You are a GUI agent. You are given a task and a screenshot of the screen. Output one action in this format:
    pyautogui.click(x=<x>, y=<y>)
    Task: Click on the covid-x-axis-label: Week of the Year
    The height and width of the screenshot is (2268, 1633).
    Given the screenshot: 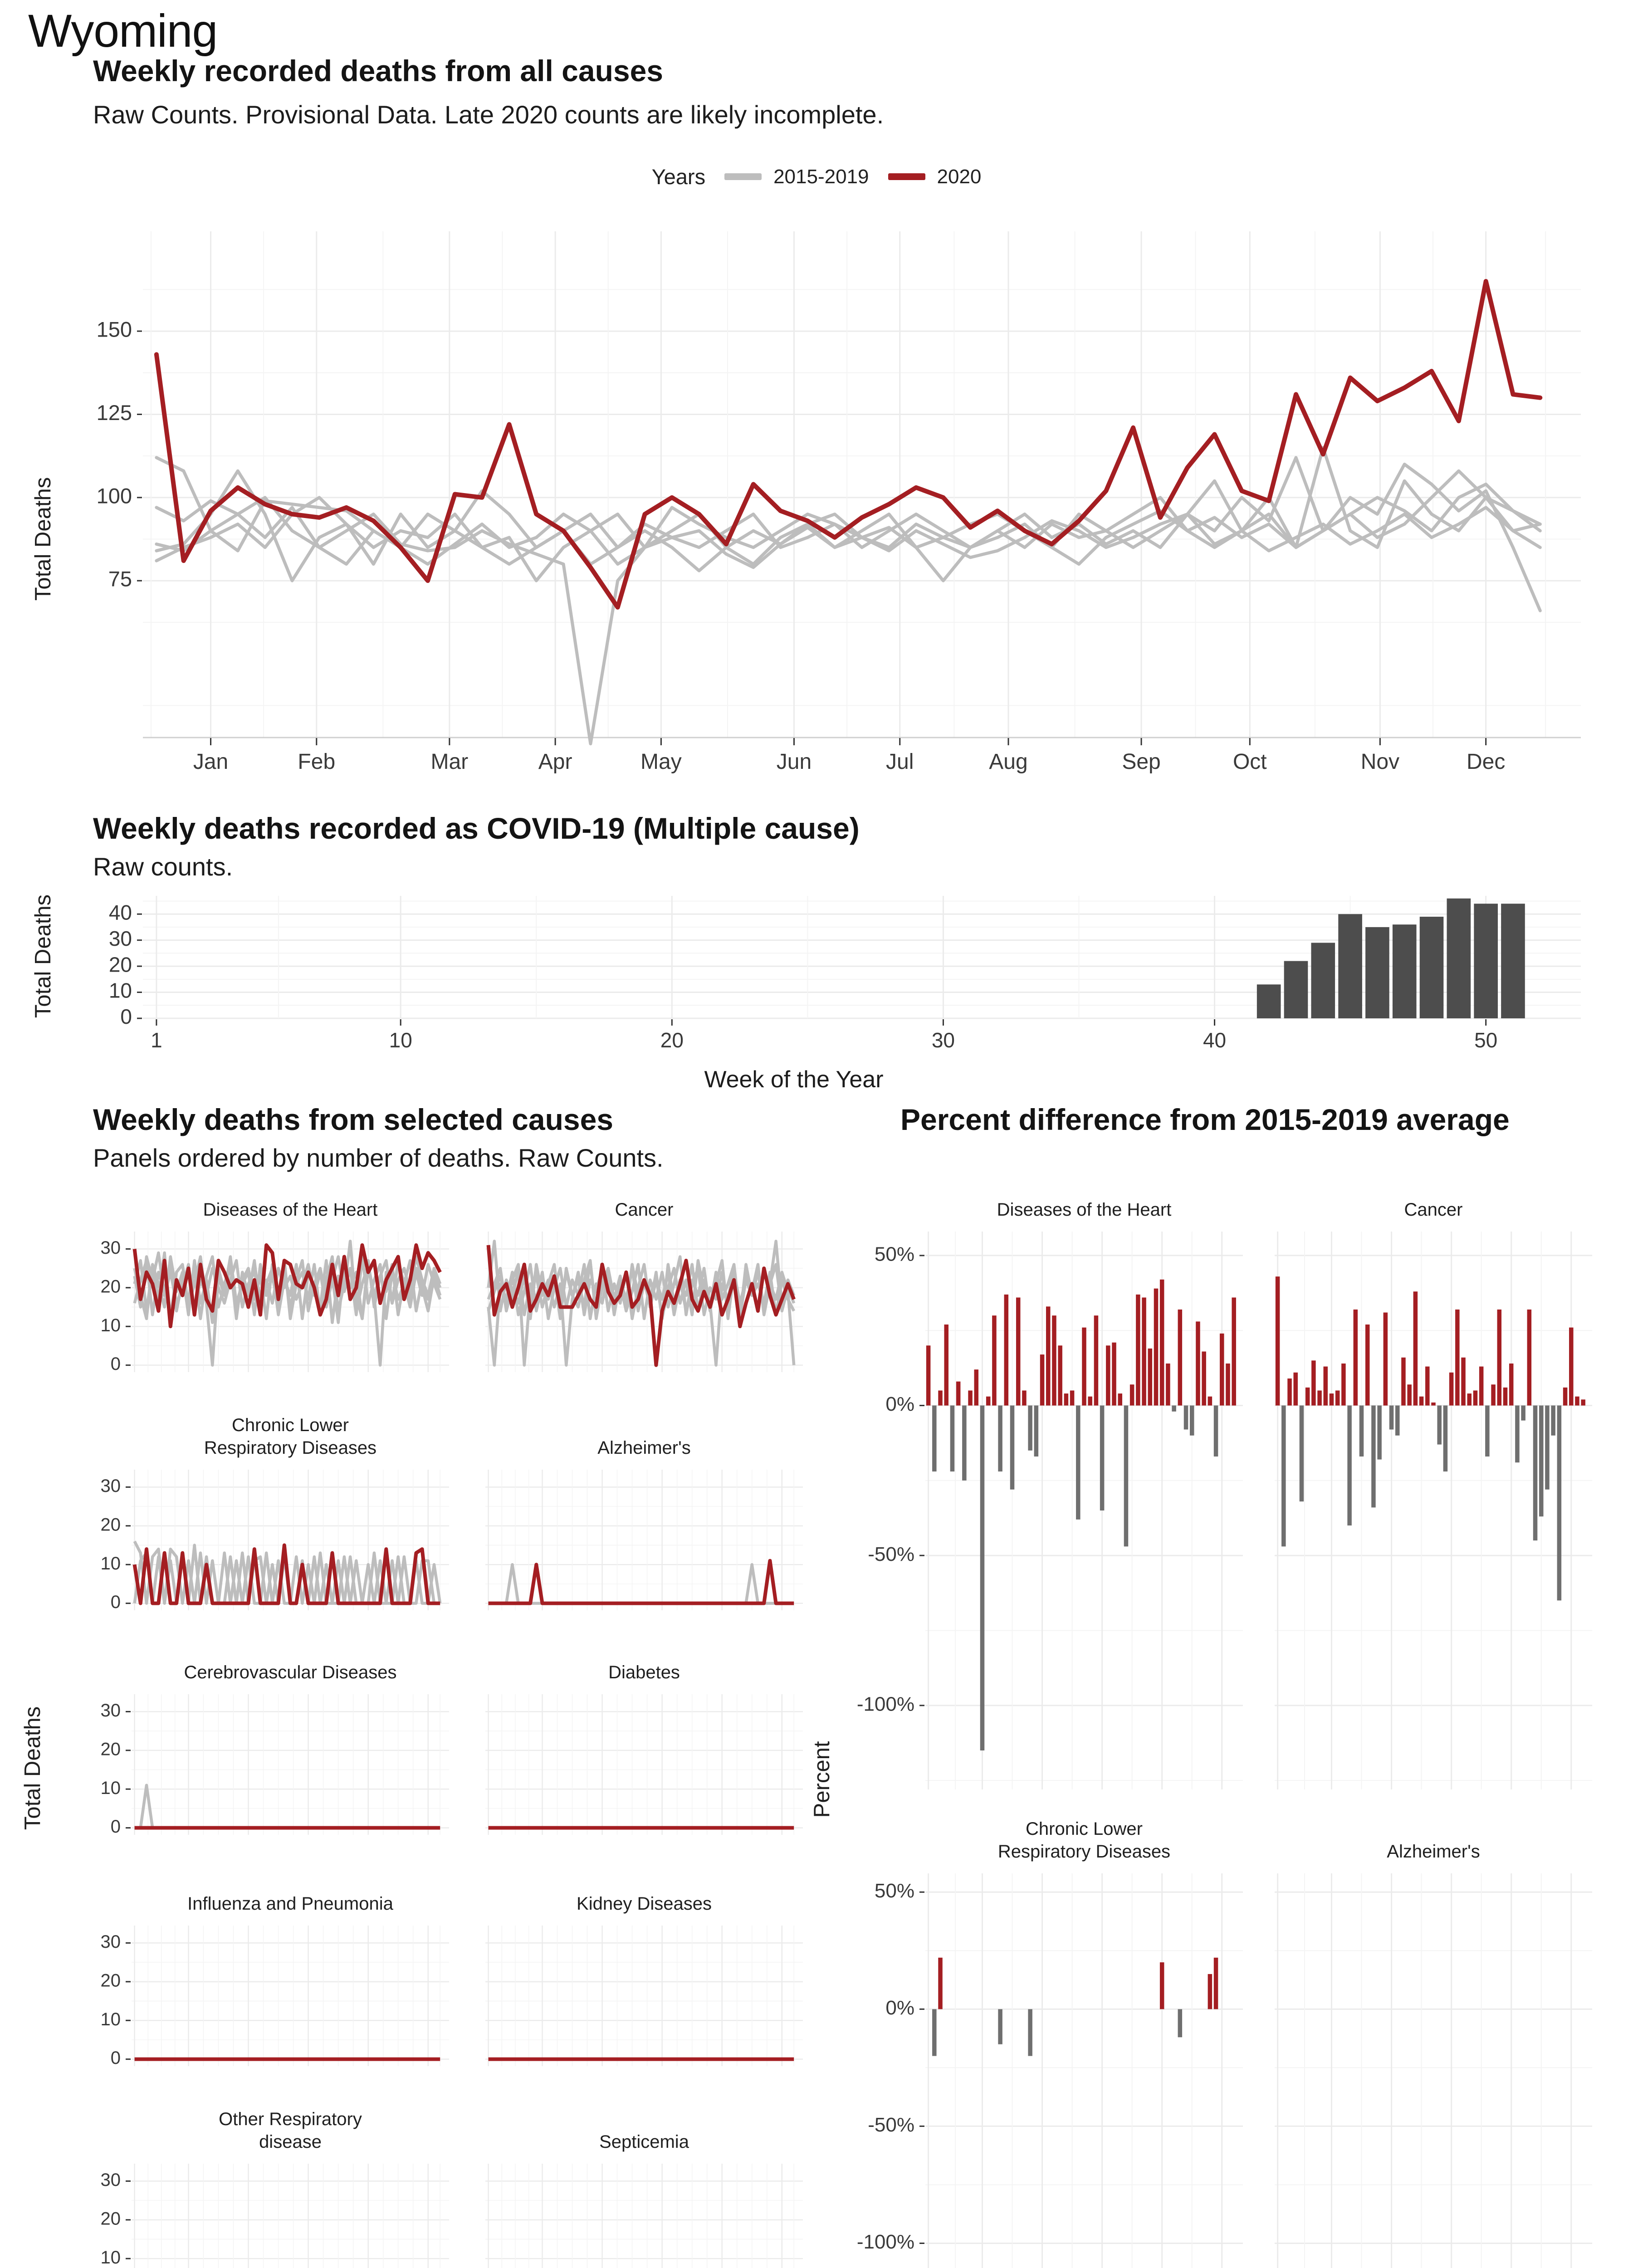 What is the action you would take?
    pyautogui.click(x=794, y=1079)
    